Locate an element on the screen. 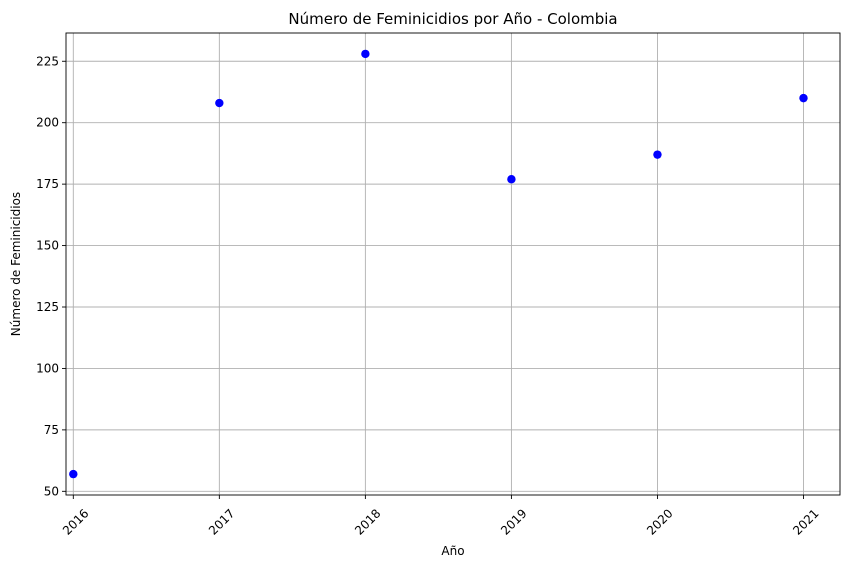 Image resolution: width=850 pixels, height=568 pixels. x-tick-label: 2019 is located at coordinates (513, 521).